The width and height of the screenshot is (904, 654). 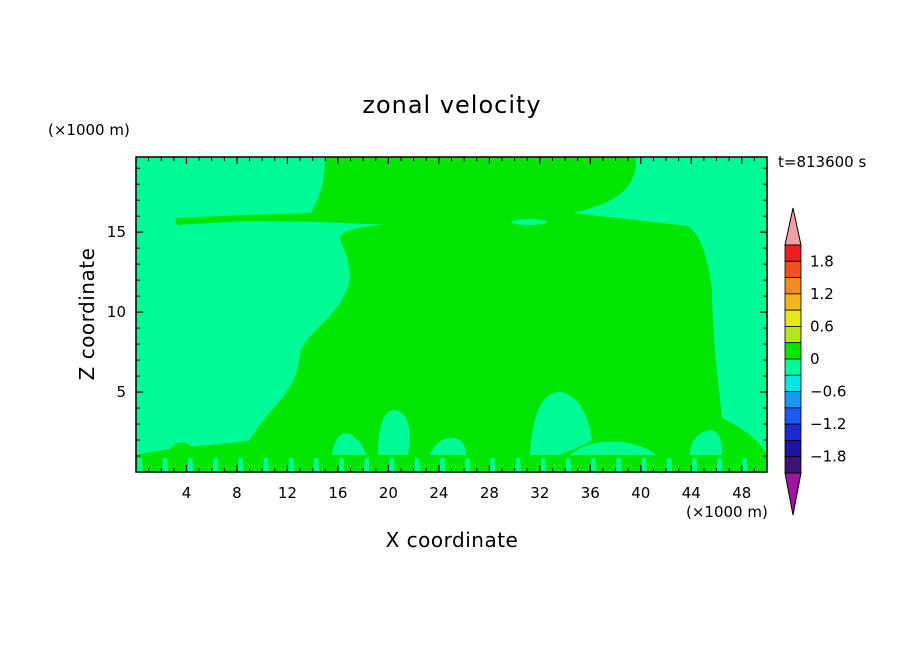 I want to click on time-label: t=813600 s, so click(x=822, y=162).